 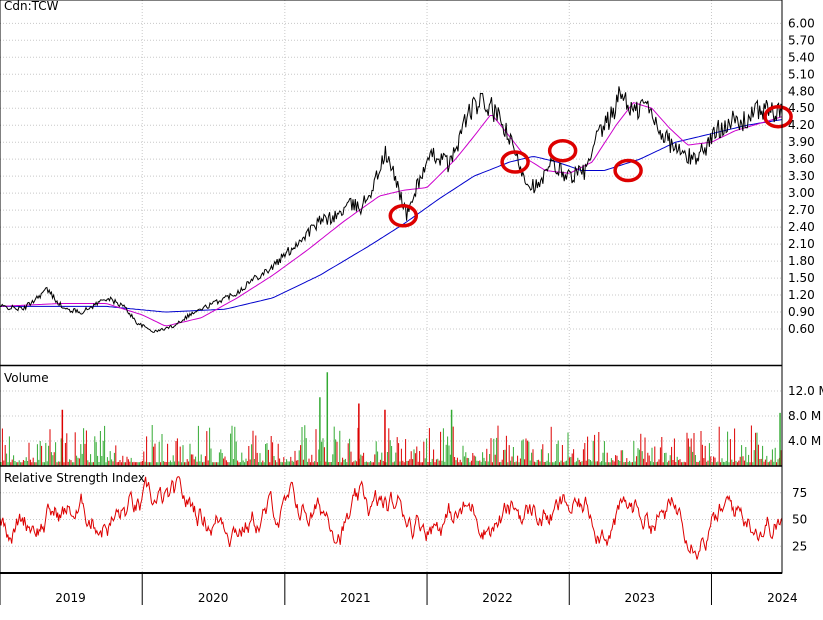 I want to click on volume-tick-label: 12.0 M, so click(x=805, y=391).